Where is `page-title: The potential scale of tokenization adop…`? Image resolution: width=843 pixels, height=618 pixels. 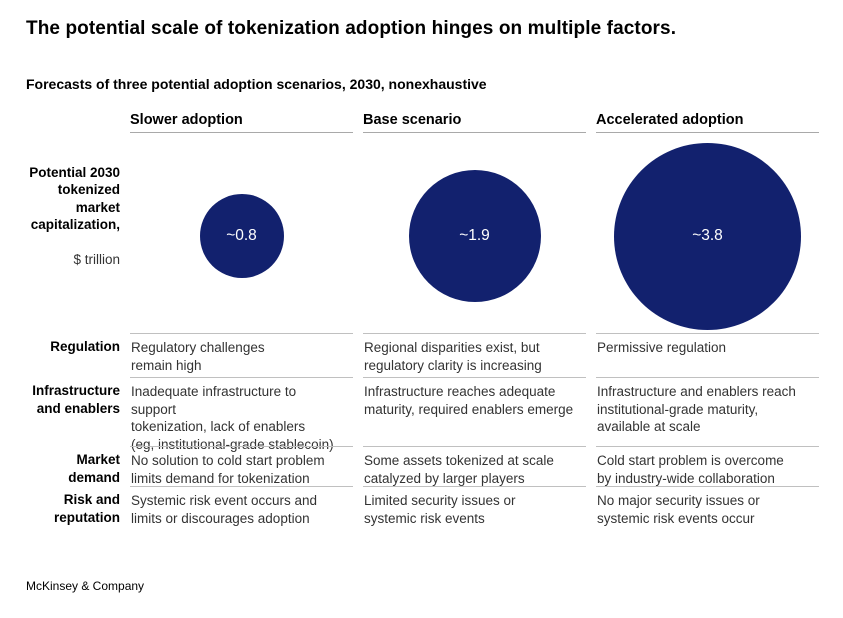
page-title: The potential scale of tokenization adop… is located at coordinates (351, 28).